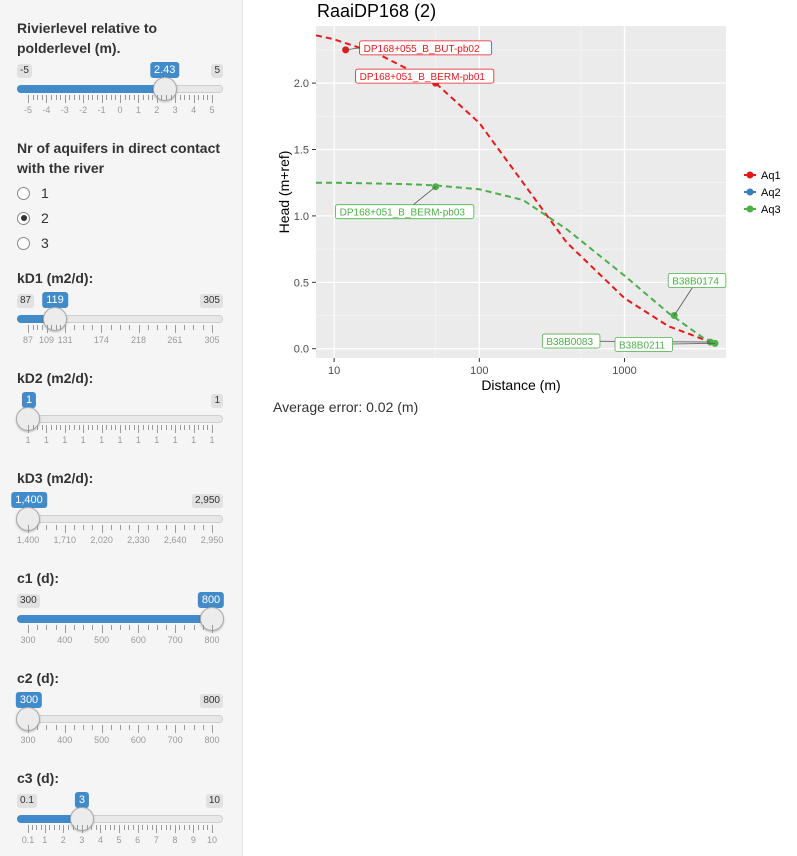 Image resolution: width=797 pixels, height=856 pixels. I want to click on slider-grid: 1 1 1 1 1 1 1 1 1 1 1, so click(120, 436).